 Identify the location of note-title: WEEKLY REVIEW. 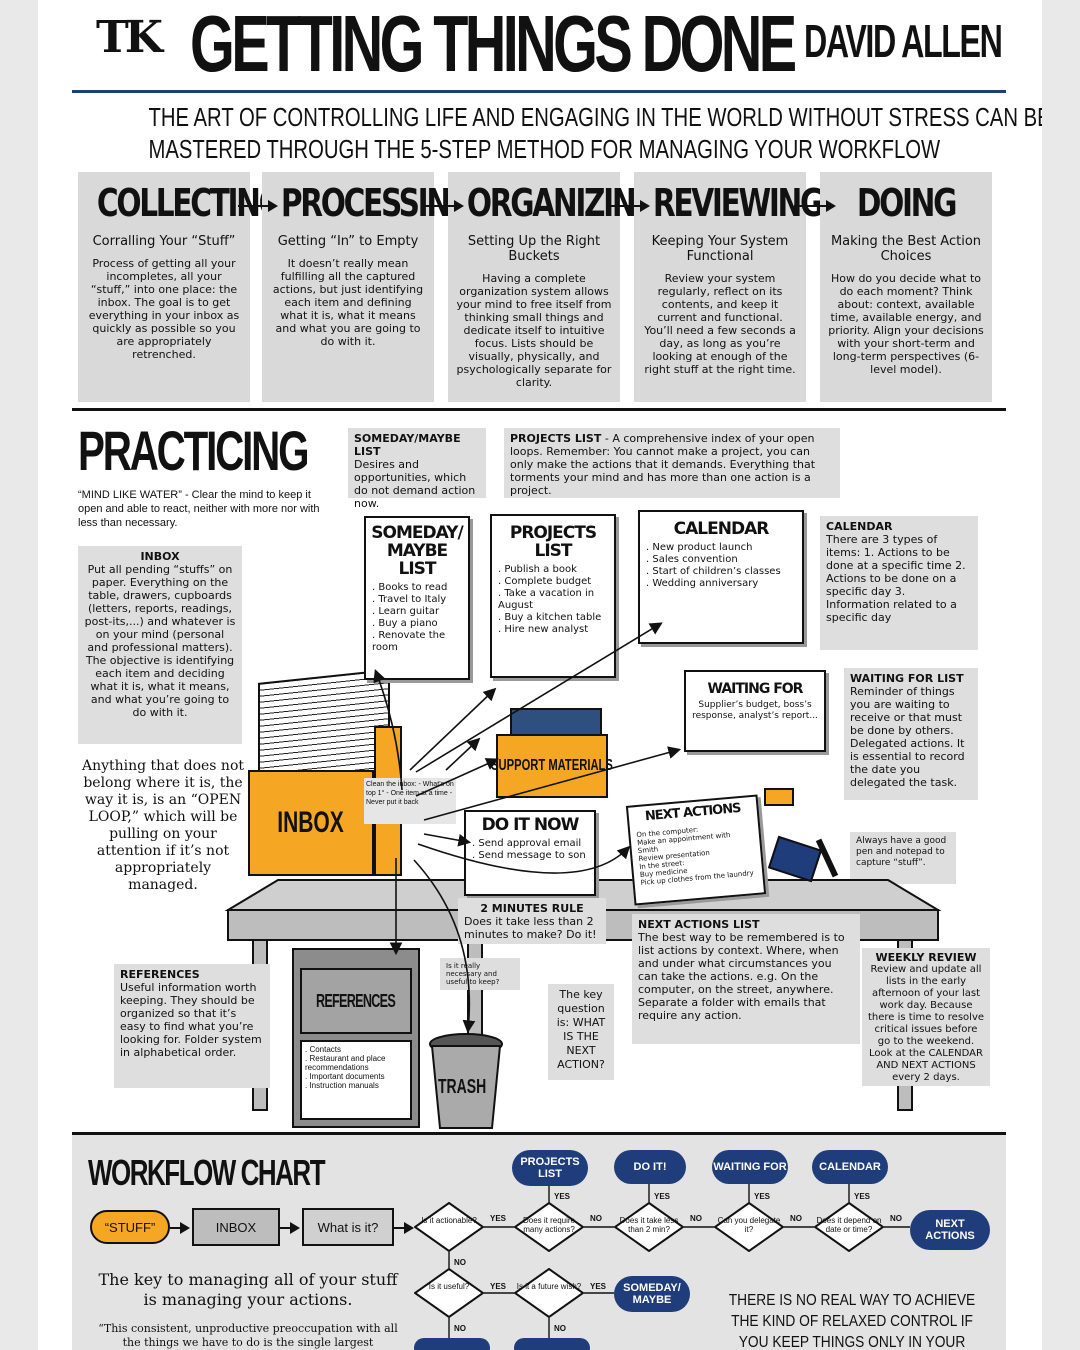
(926, 957).